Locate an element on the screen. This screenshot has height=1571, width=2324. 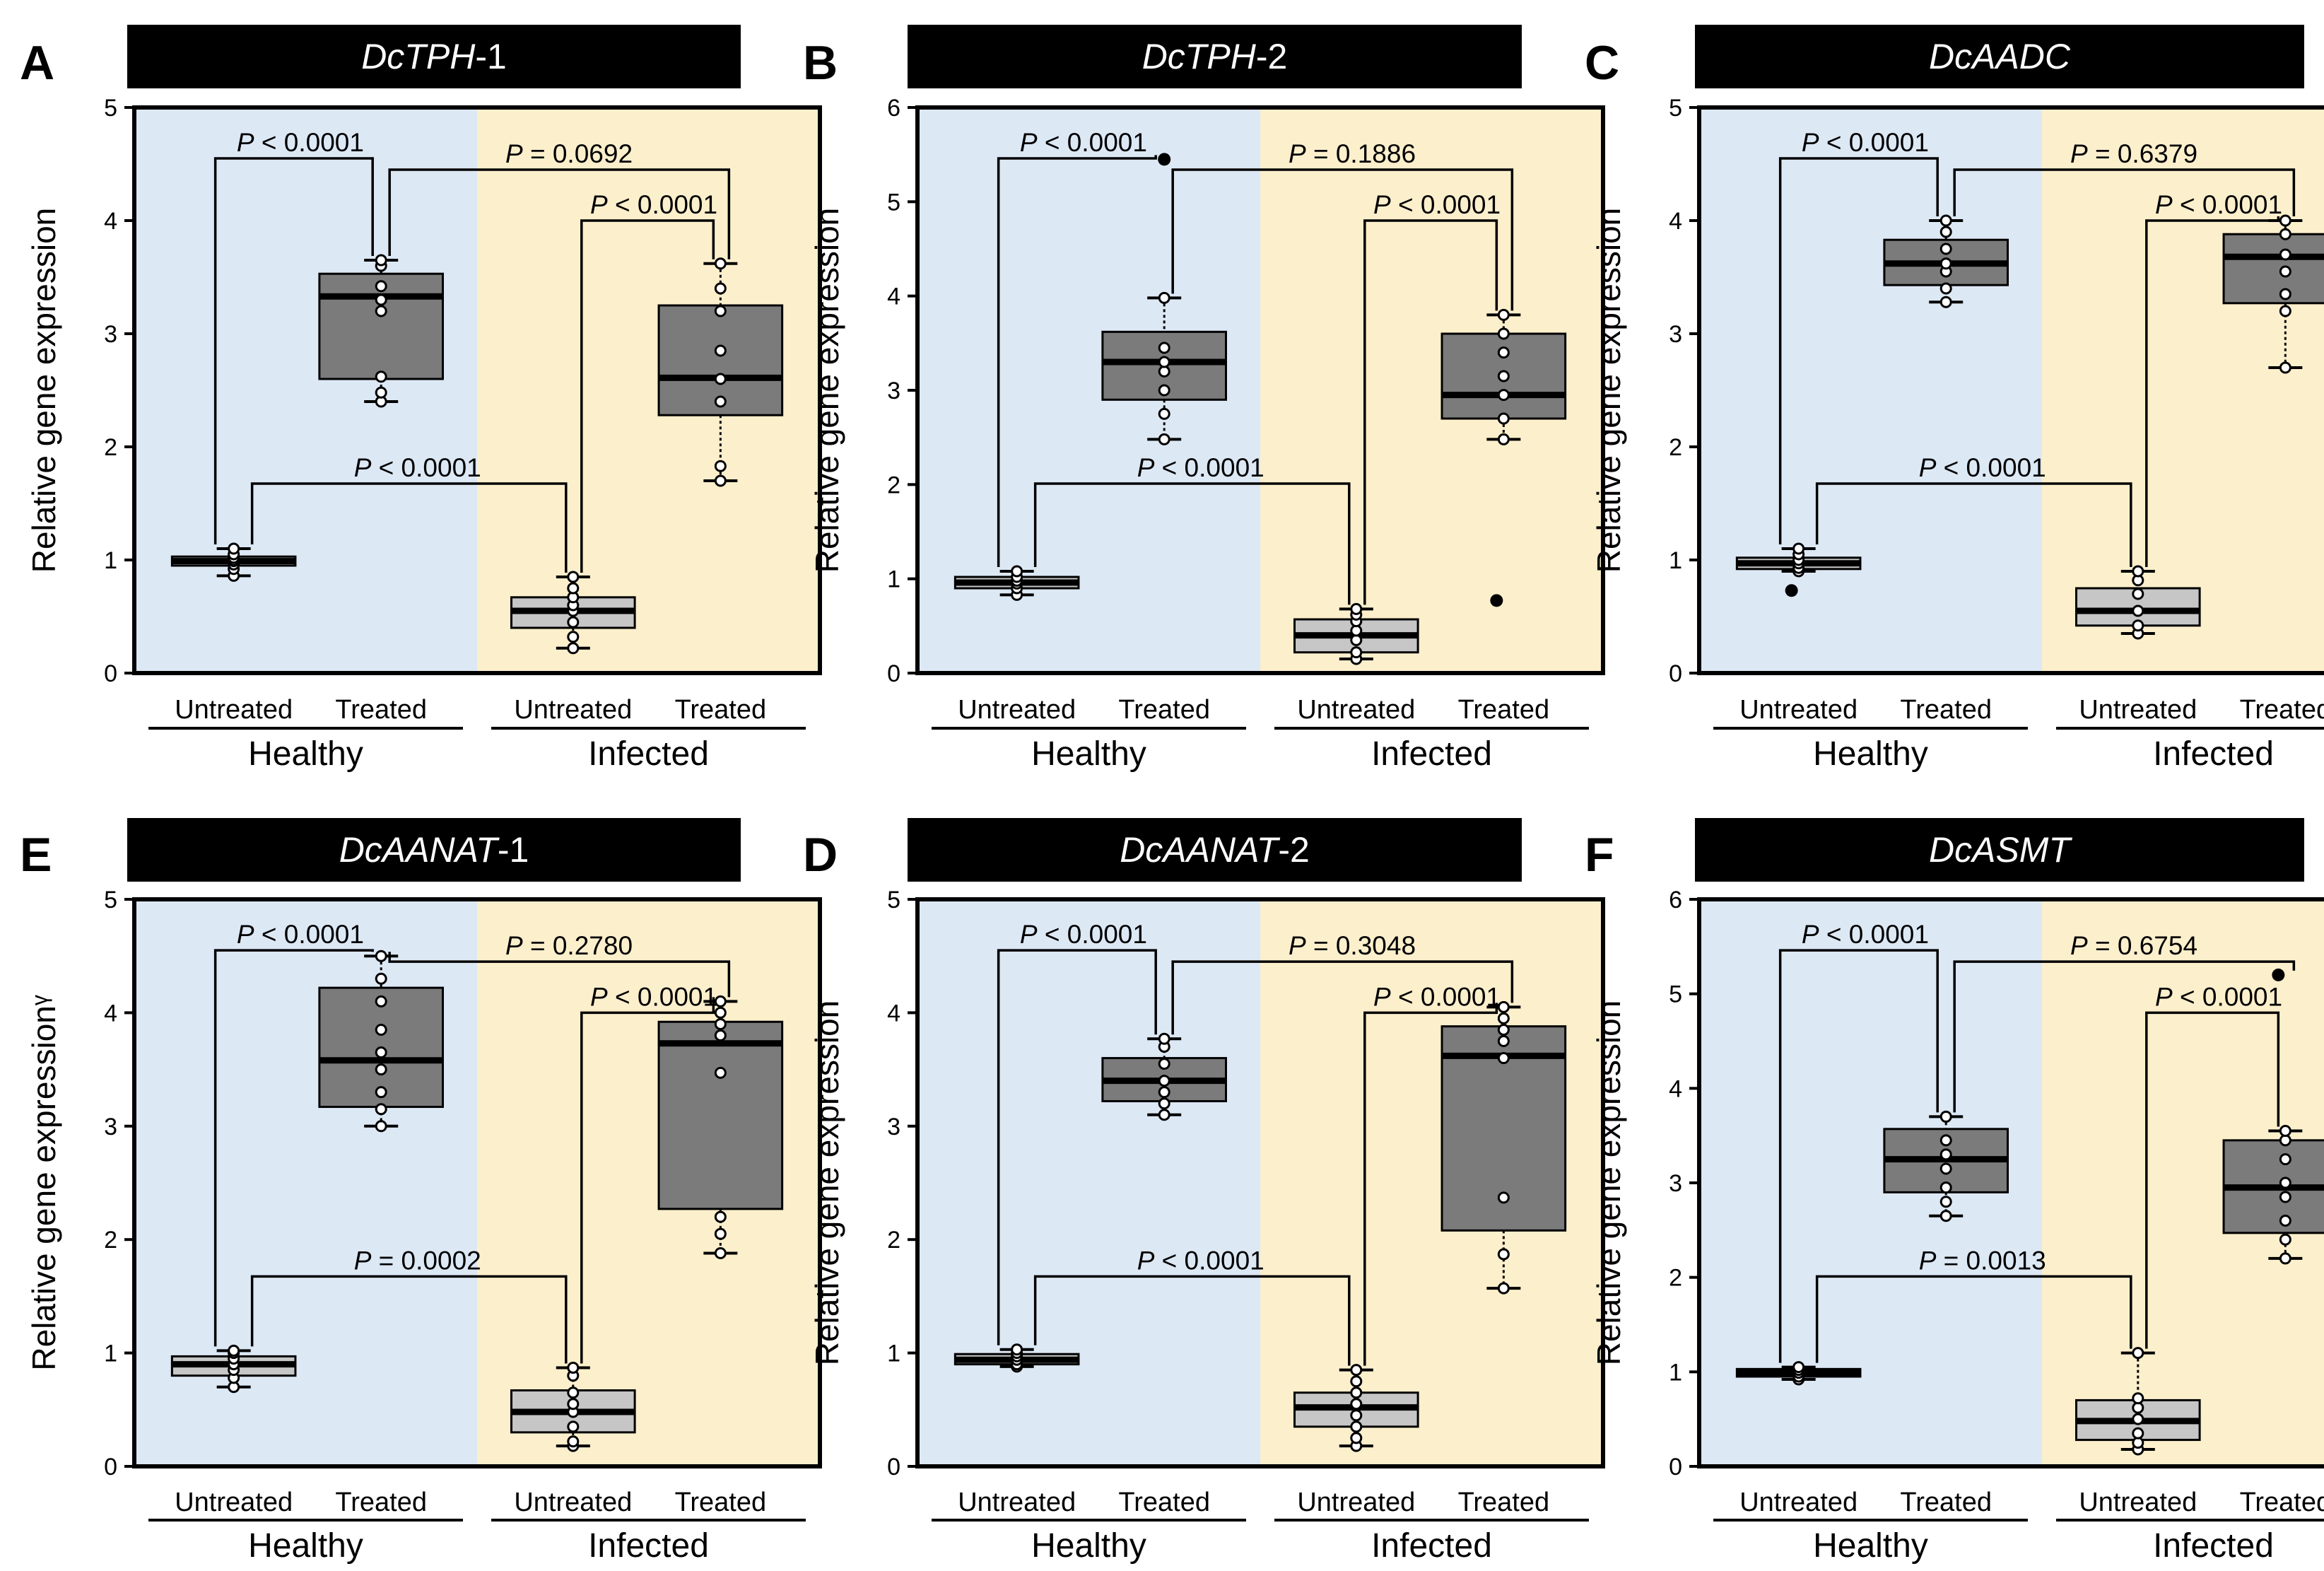
outlier-point is located at coordinates (1496, 600).